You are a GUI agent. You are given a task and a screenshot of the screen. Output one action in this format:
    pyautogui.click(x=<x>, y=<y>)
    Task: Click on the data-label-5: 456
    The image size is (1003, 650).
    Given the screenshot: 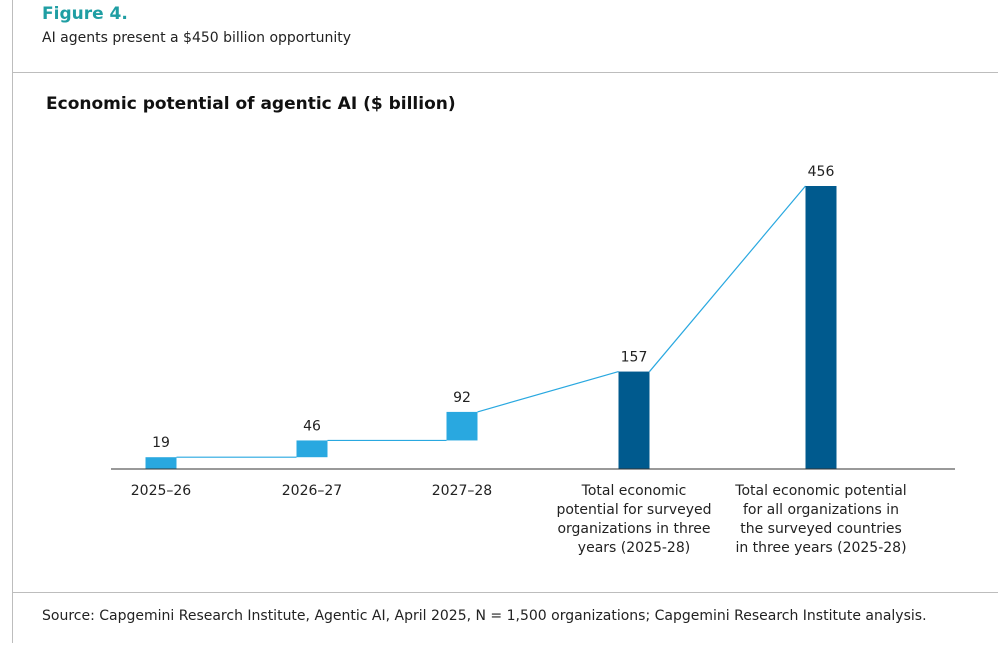 What is the action you would take?
    pyautogui.click(x=821, y=172)
    